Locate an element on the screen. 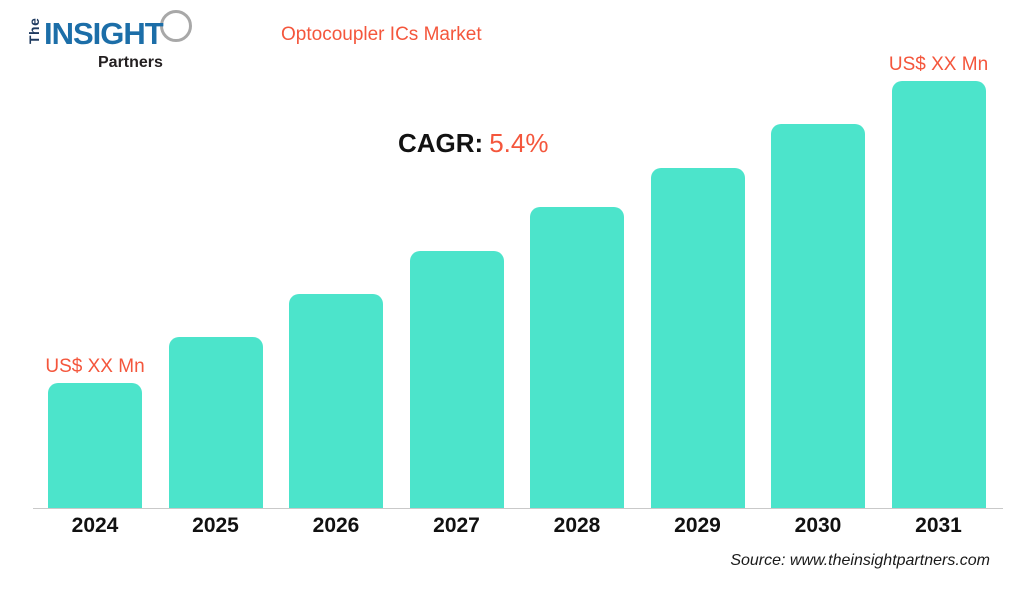 The height and width of the screenshot is (591, 1027). bar-2025 is located at coordinates (215, 422).